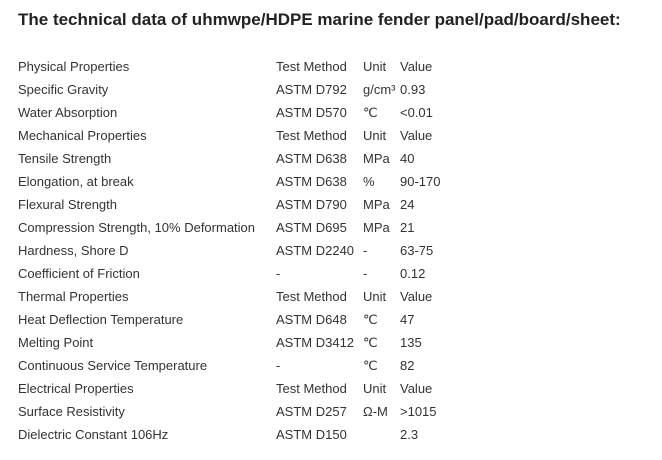 The height and width of the screenshot is (460, 662). What do you see at coordinates (417, 250) in the screenshot?
I see `value-cell: 63-75` at bounding box center [417, 250].